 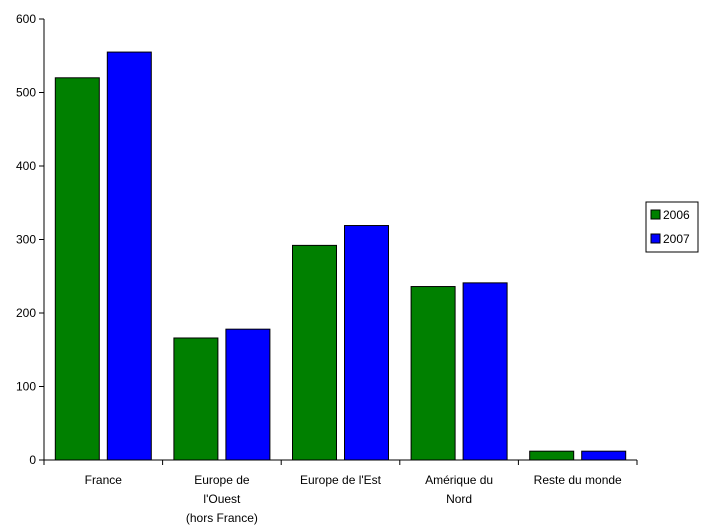 What do you see at coordinates (222, 518) in the screenshot?
I see `x-category-label: (hors France)` at bounding box center [222, 518].